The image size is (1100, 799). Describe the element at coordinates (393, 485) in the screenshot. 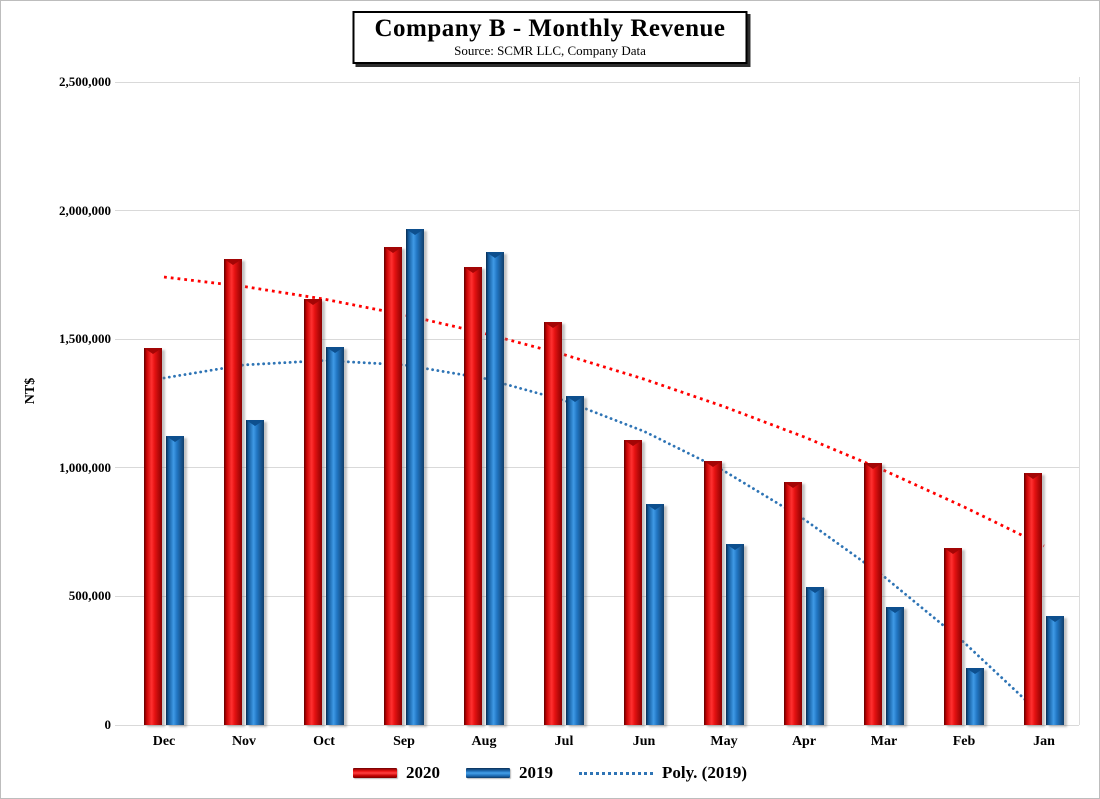

I see `bar-2020-sep` at that location.